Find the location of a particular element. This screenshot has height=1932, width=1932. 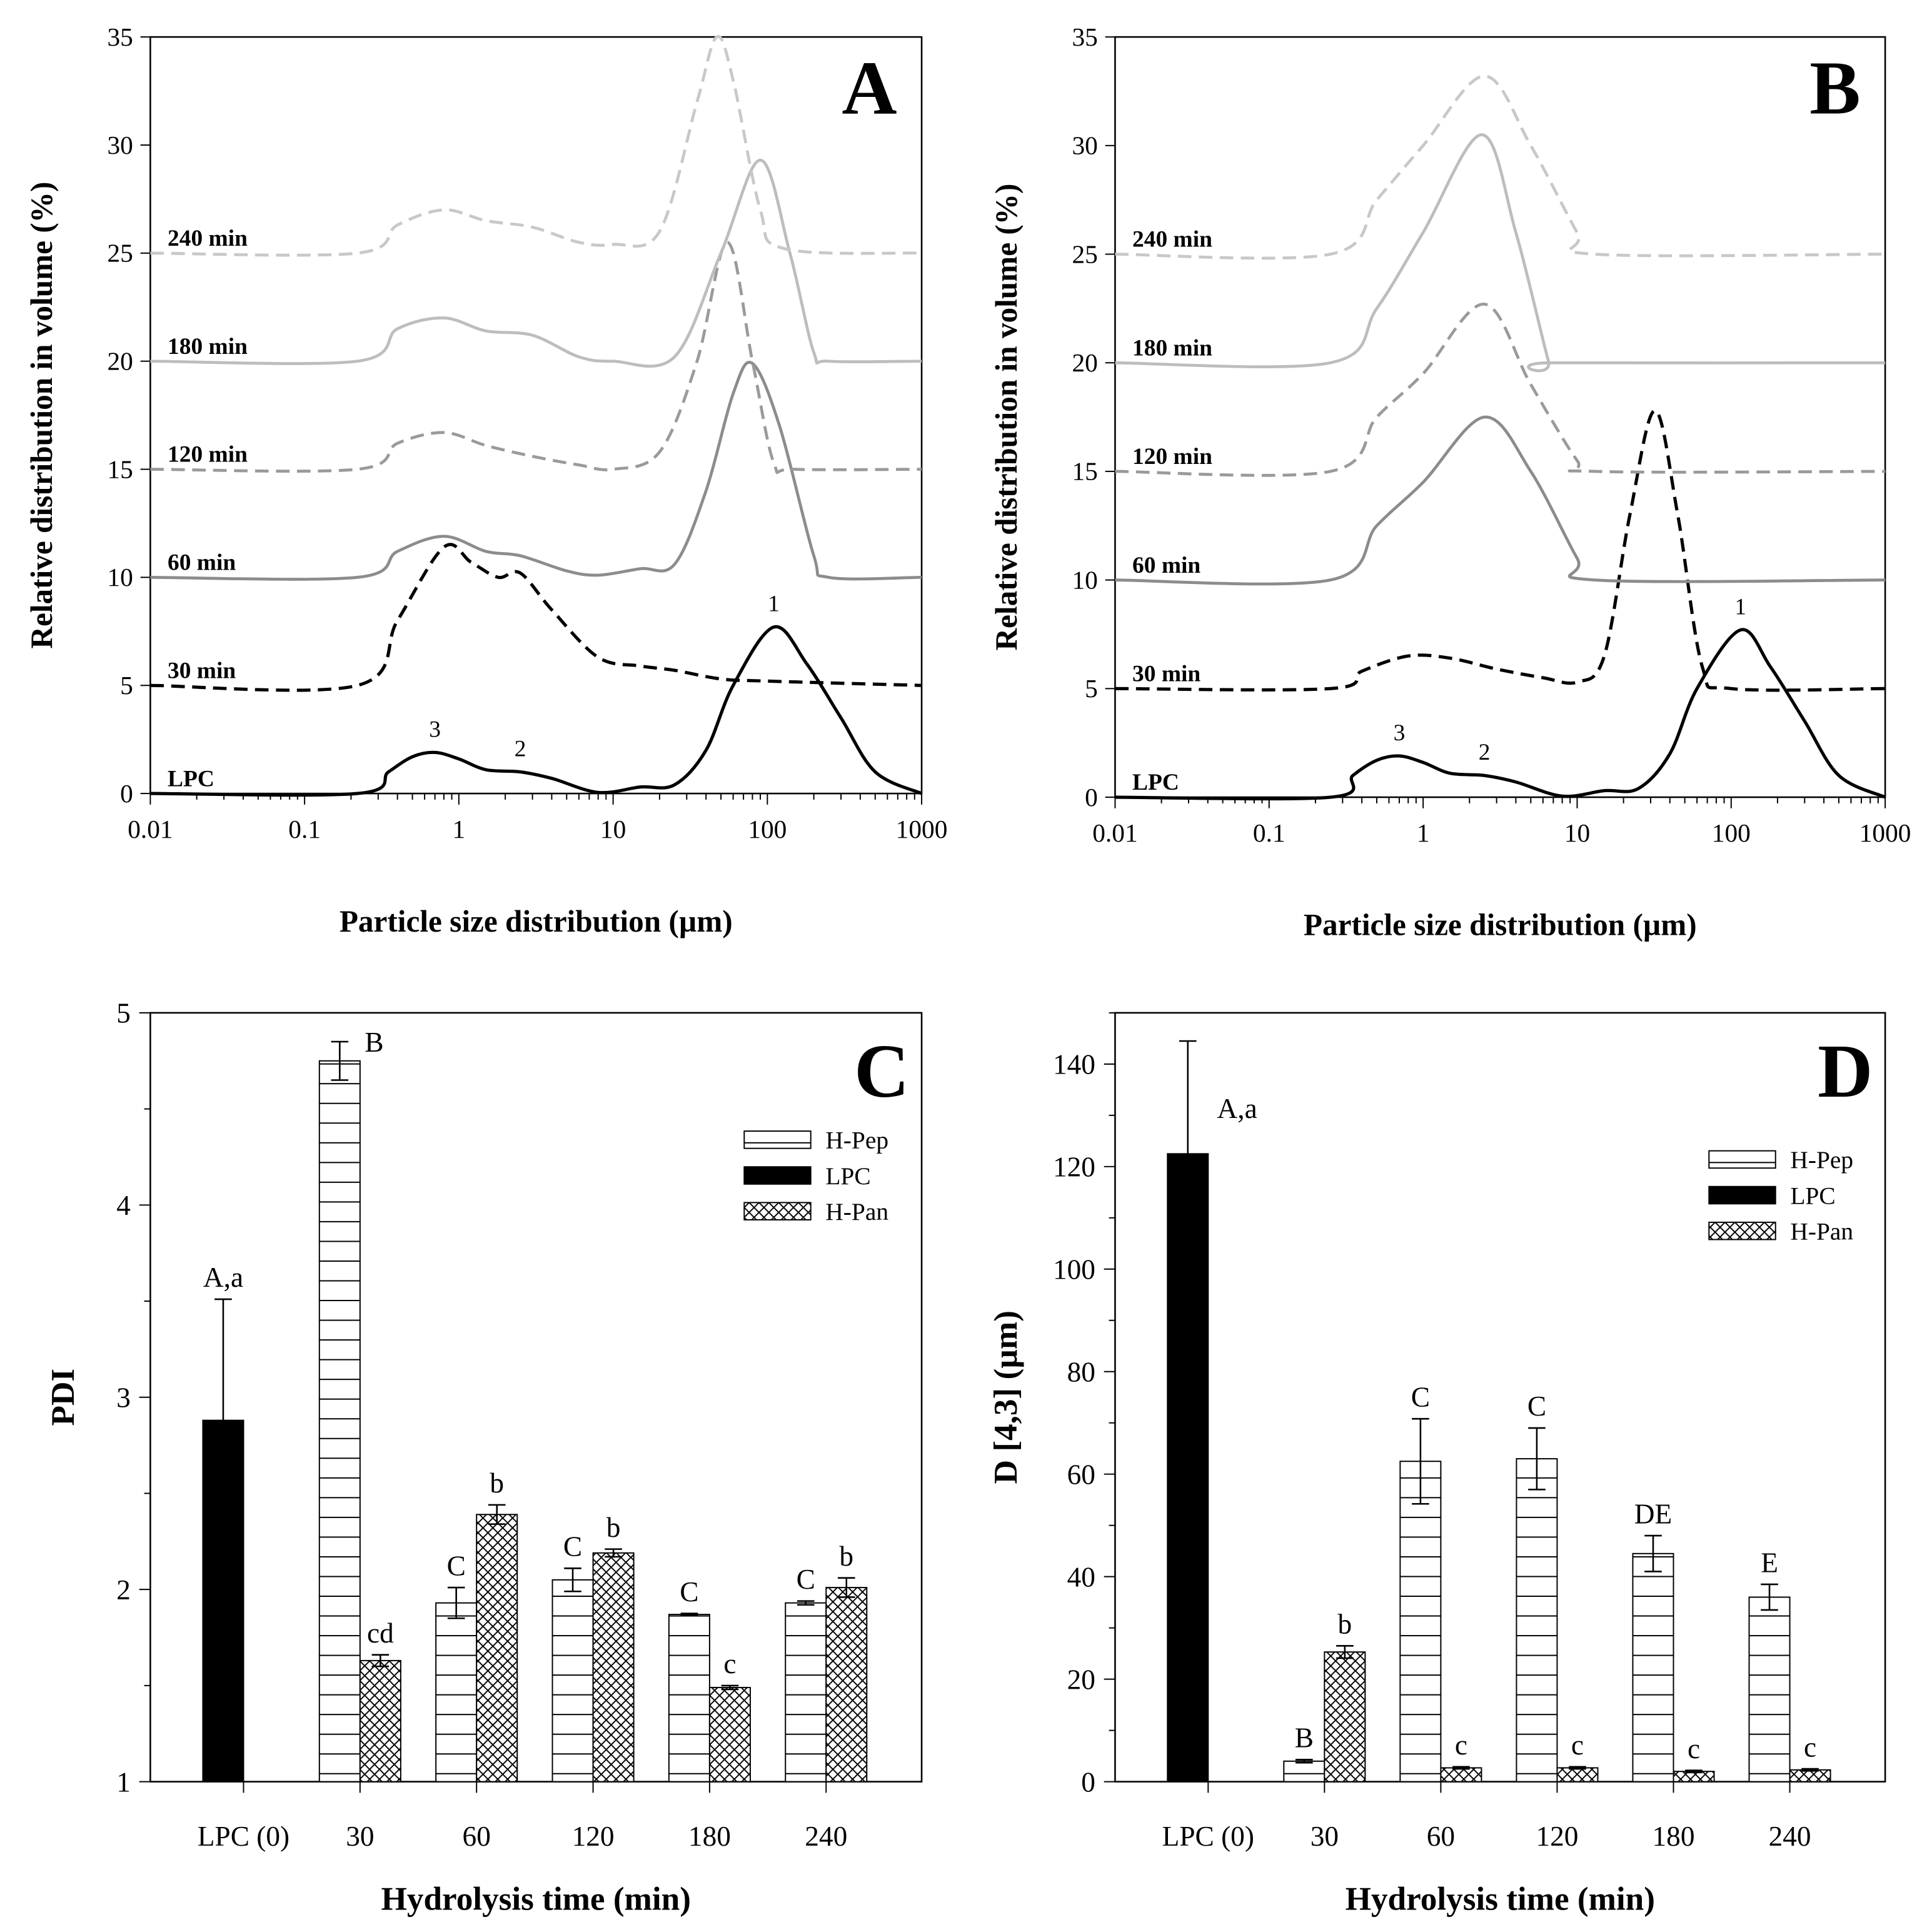

significance-letter: B is located at coordinates (1304, 1738).